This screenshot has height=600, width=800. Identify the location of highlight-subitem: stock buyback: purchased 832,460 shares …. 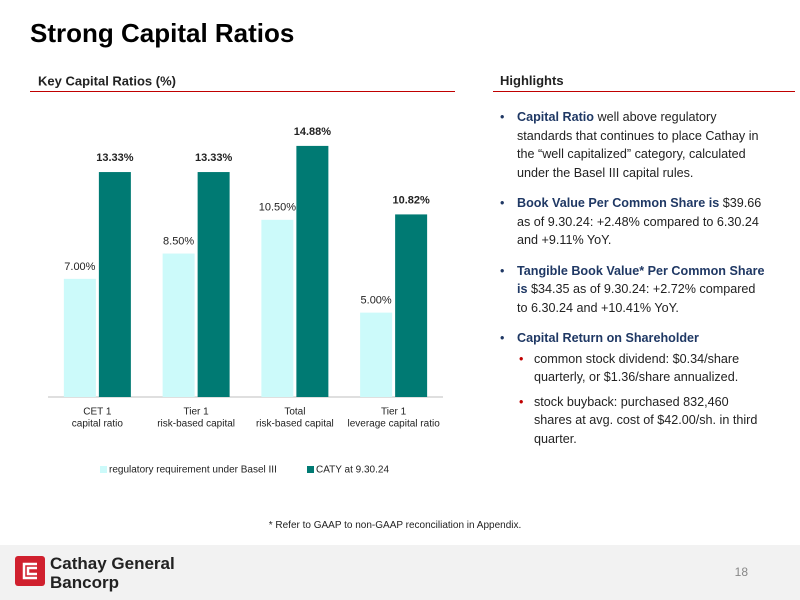
(641, 421).